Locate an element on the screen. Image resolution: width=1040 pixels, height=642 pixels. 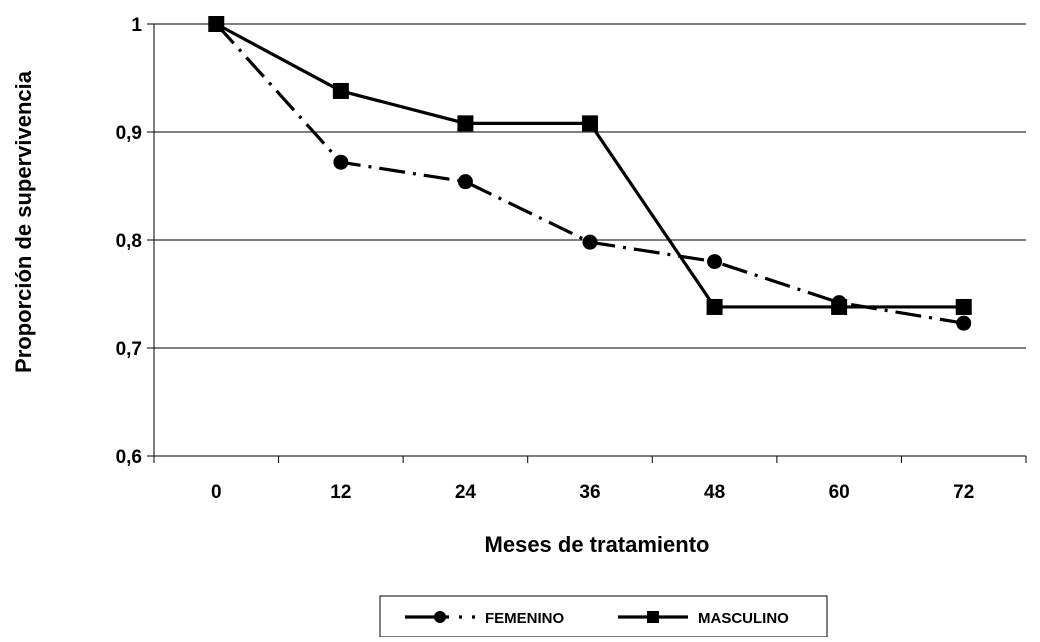
x-tick-label: 0 is located at coordinates (216, 492).